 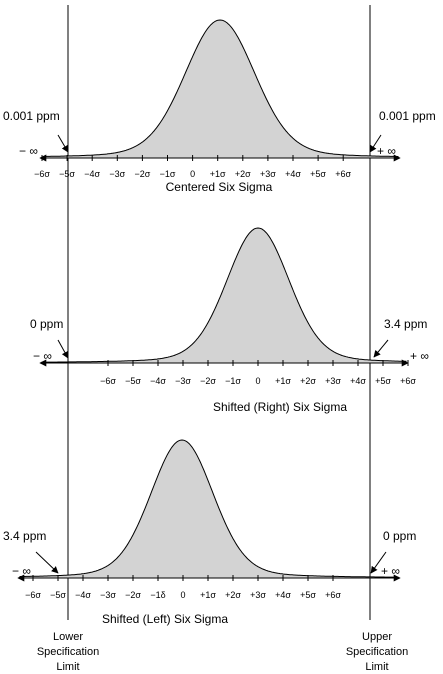 What do you see at coordinates (165, 619) in the screenshot?
I see `caption-shifted-left: Shifted (Left) Six Sigma` at bounding box center [165, 619].